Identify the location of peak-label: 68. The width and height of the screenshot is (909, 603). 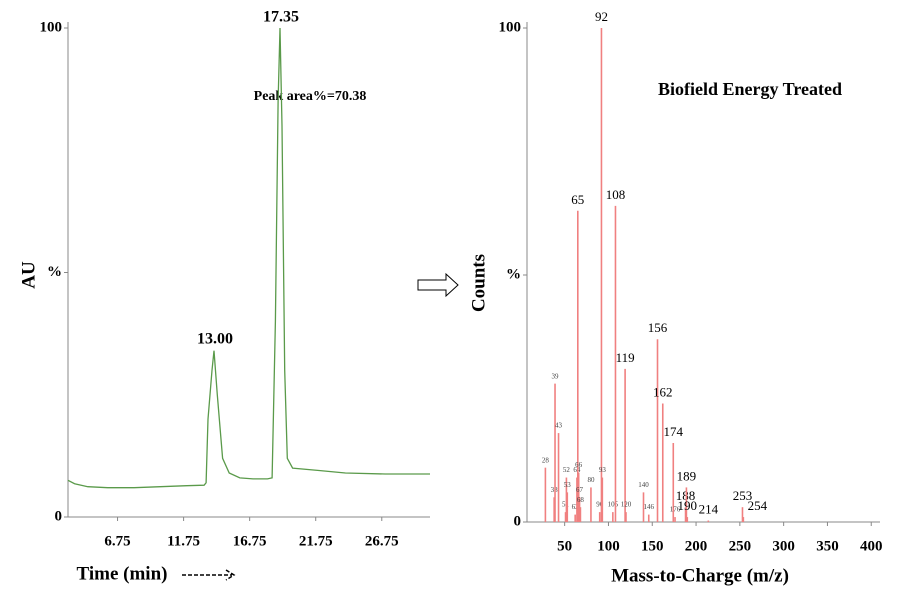
(581, 500).